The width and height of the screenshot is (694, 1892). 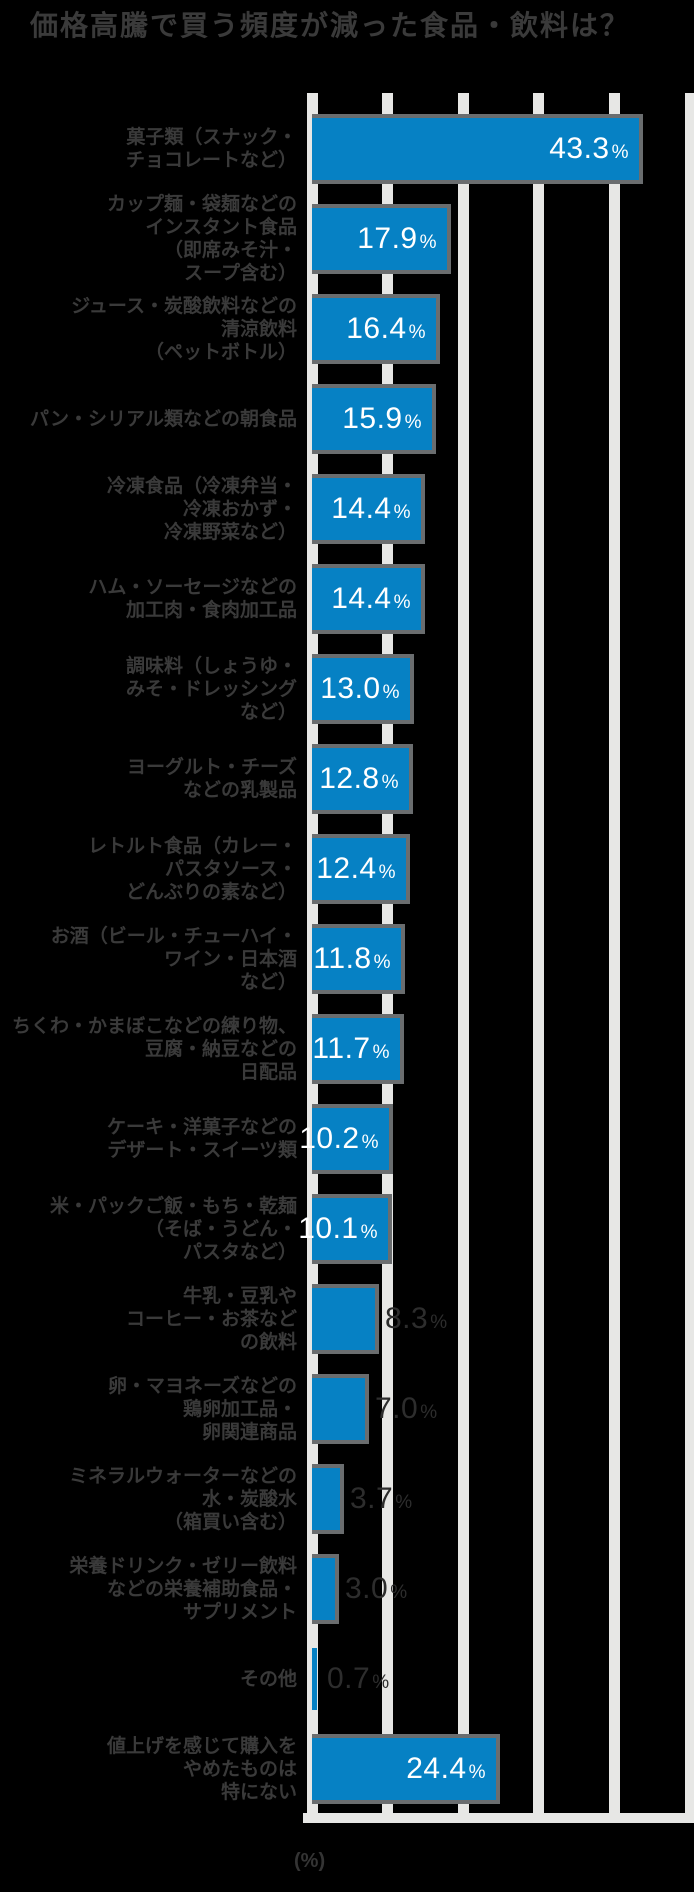 What do you see at coordinates (230, 869) in the screenshot?
I see `category-label-line: パスタソース・` at bounding box center [230, 869].